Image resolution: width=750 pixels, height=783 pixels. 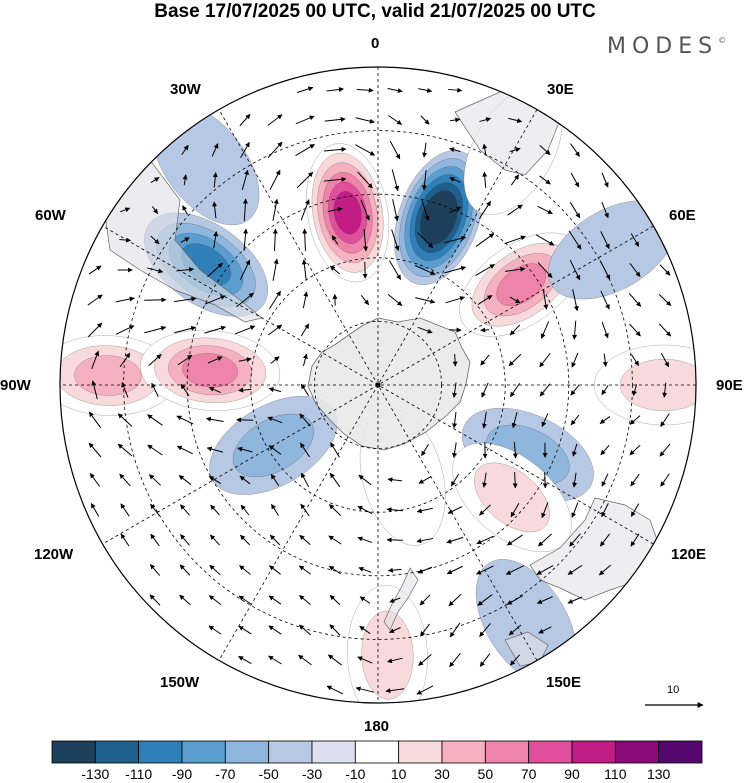 I want to click on lon-label-30e: 30E, so click(x=560, y=89).